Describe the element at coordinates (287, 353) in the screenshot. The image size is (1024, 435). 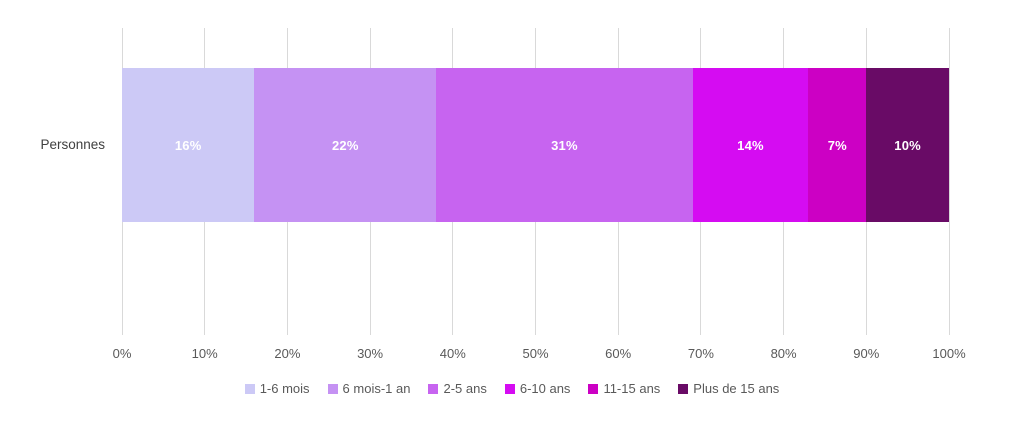
I see `x-axis-tick-label: 20%` at that location.